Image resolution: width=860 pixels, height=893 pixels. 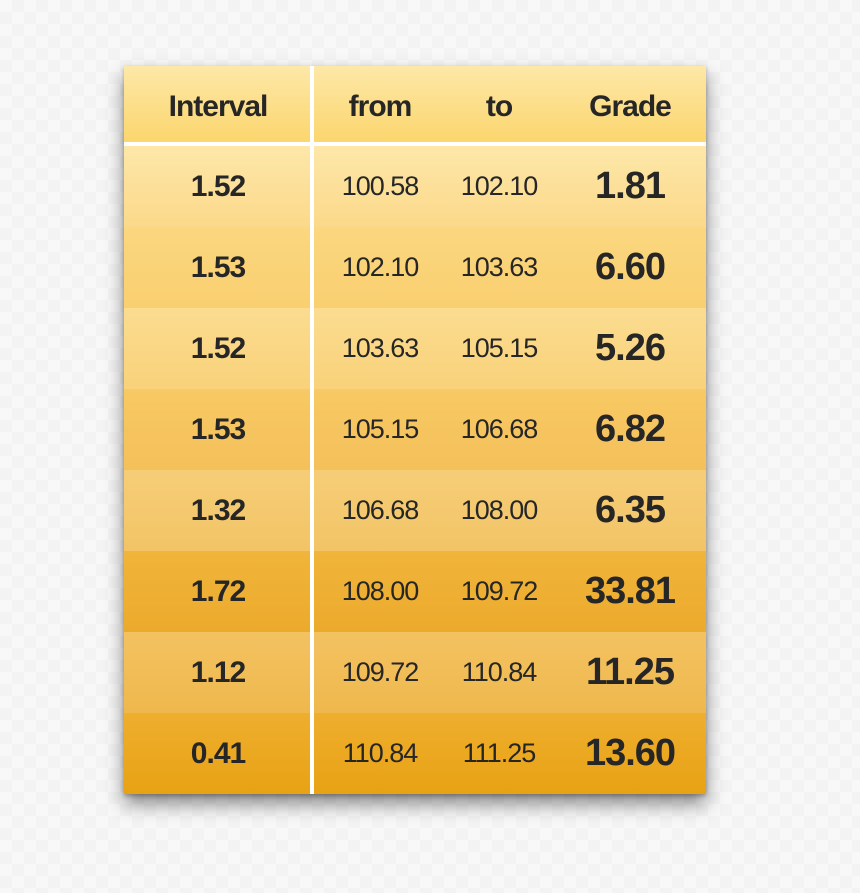 I want to click on header-to: to, so click(x=499, y=106).